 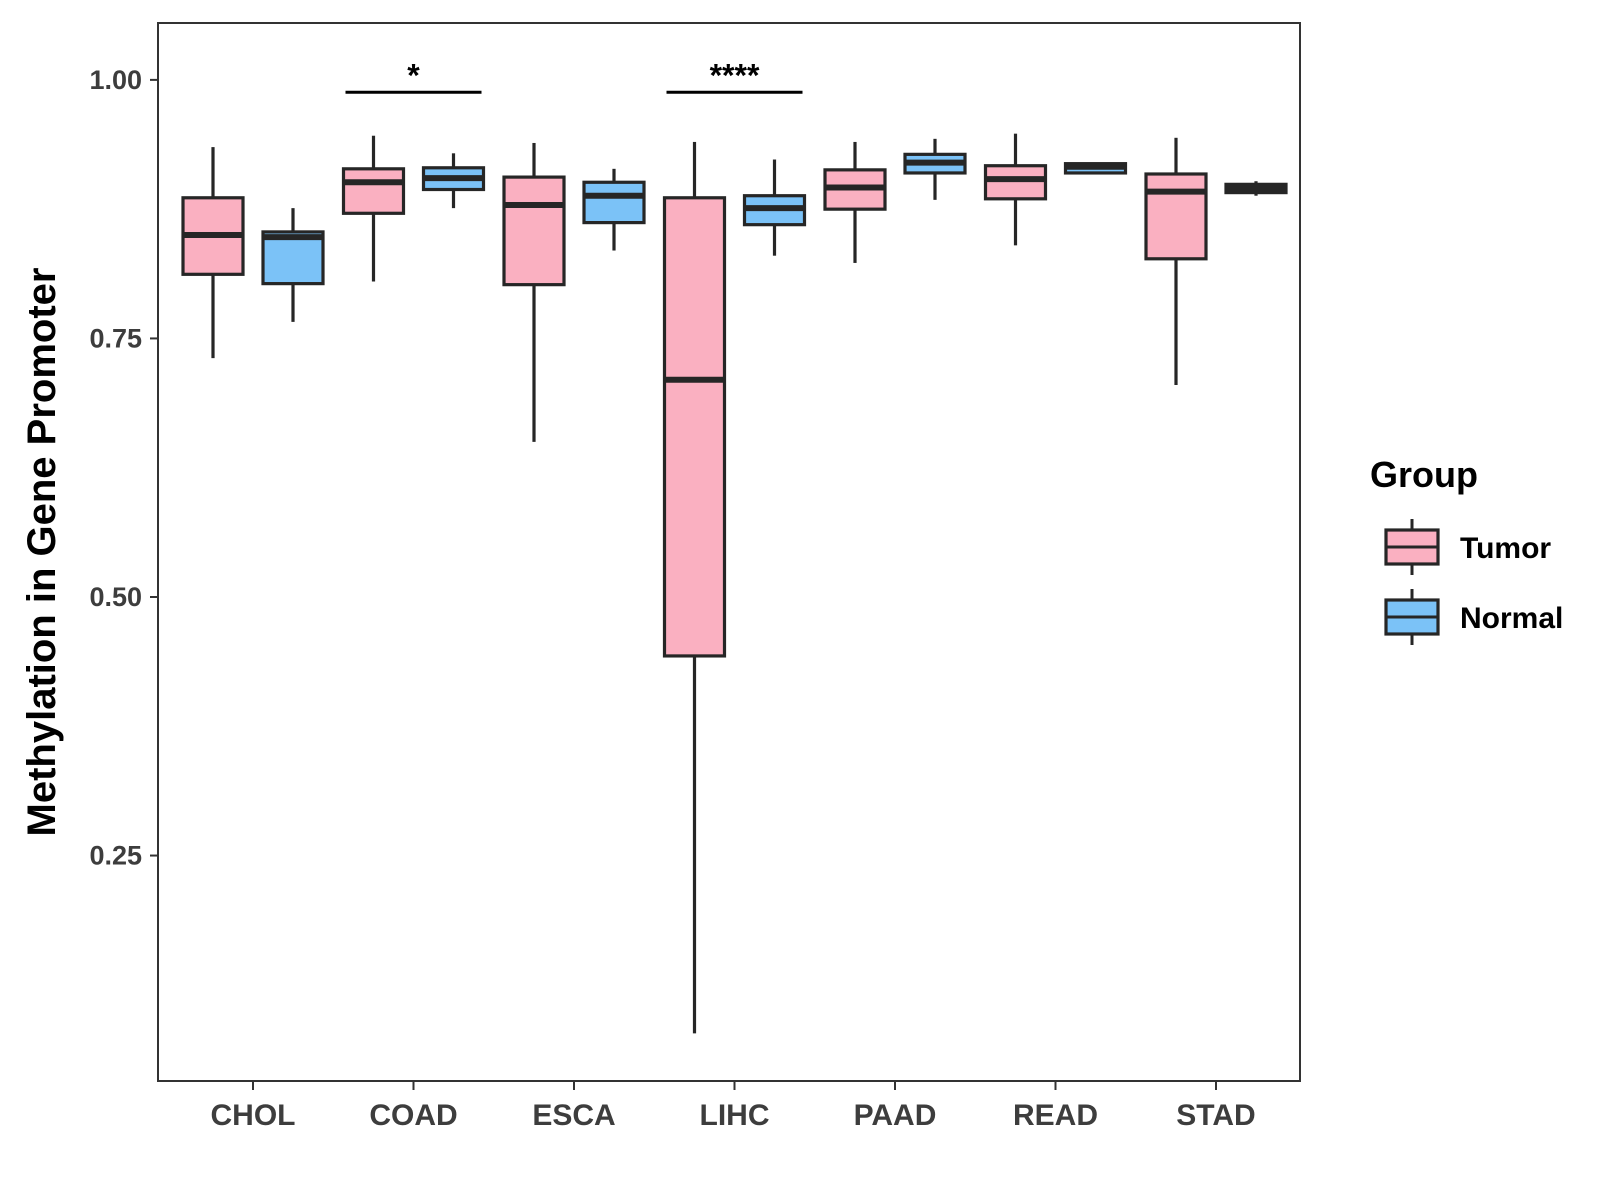 I want to click on legend-key-normal, so click(x=1412, y=617).